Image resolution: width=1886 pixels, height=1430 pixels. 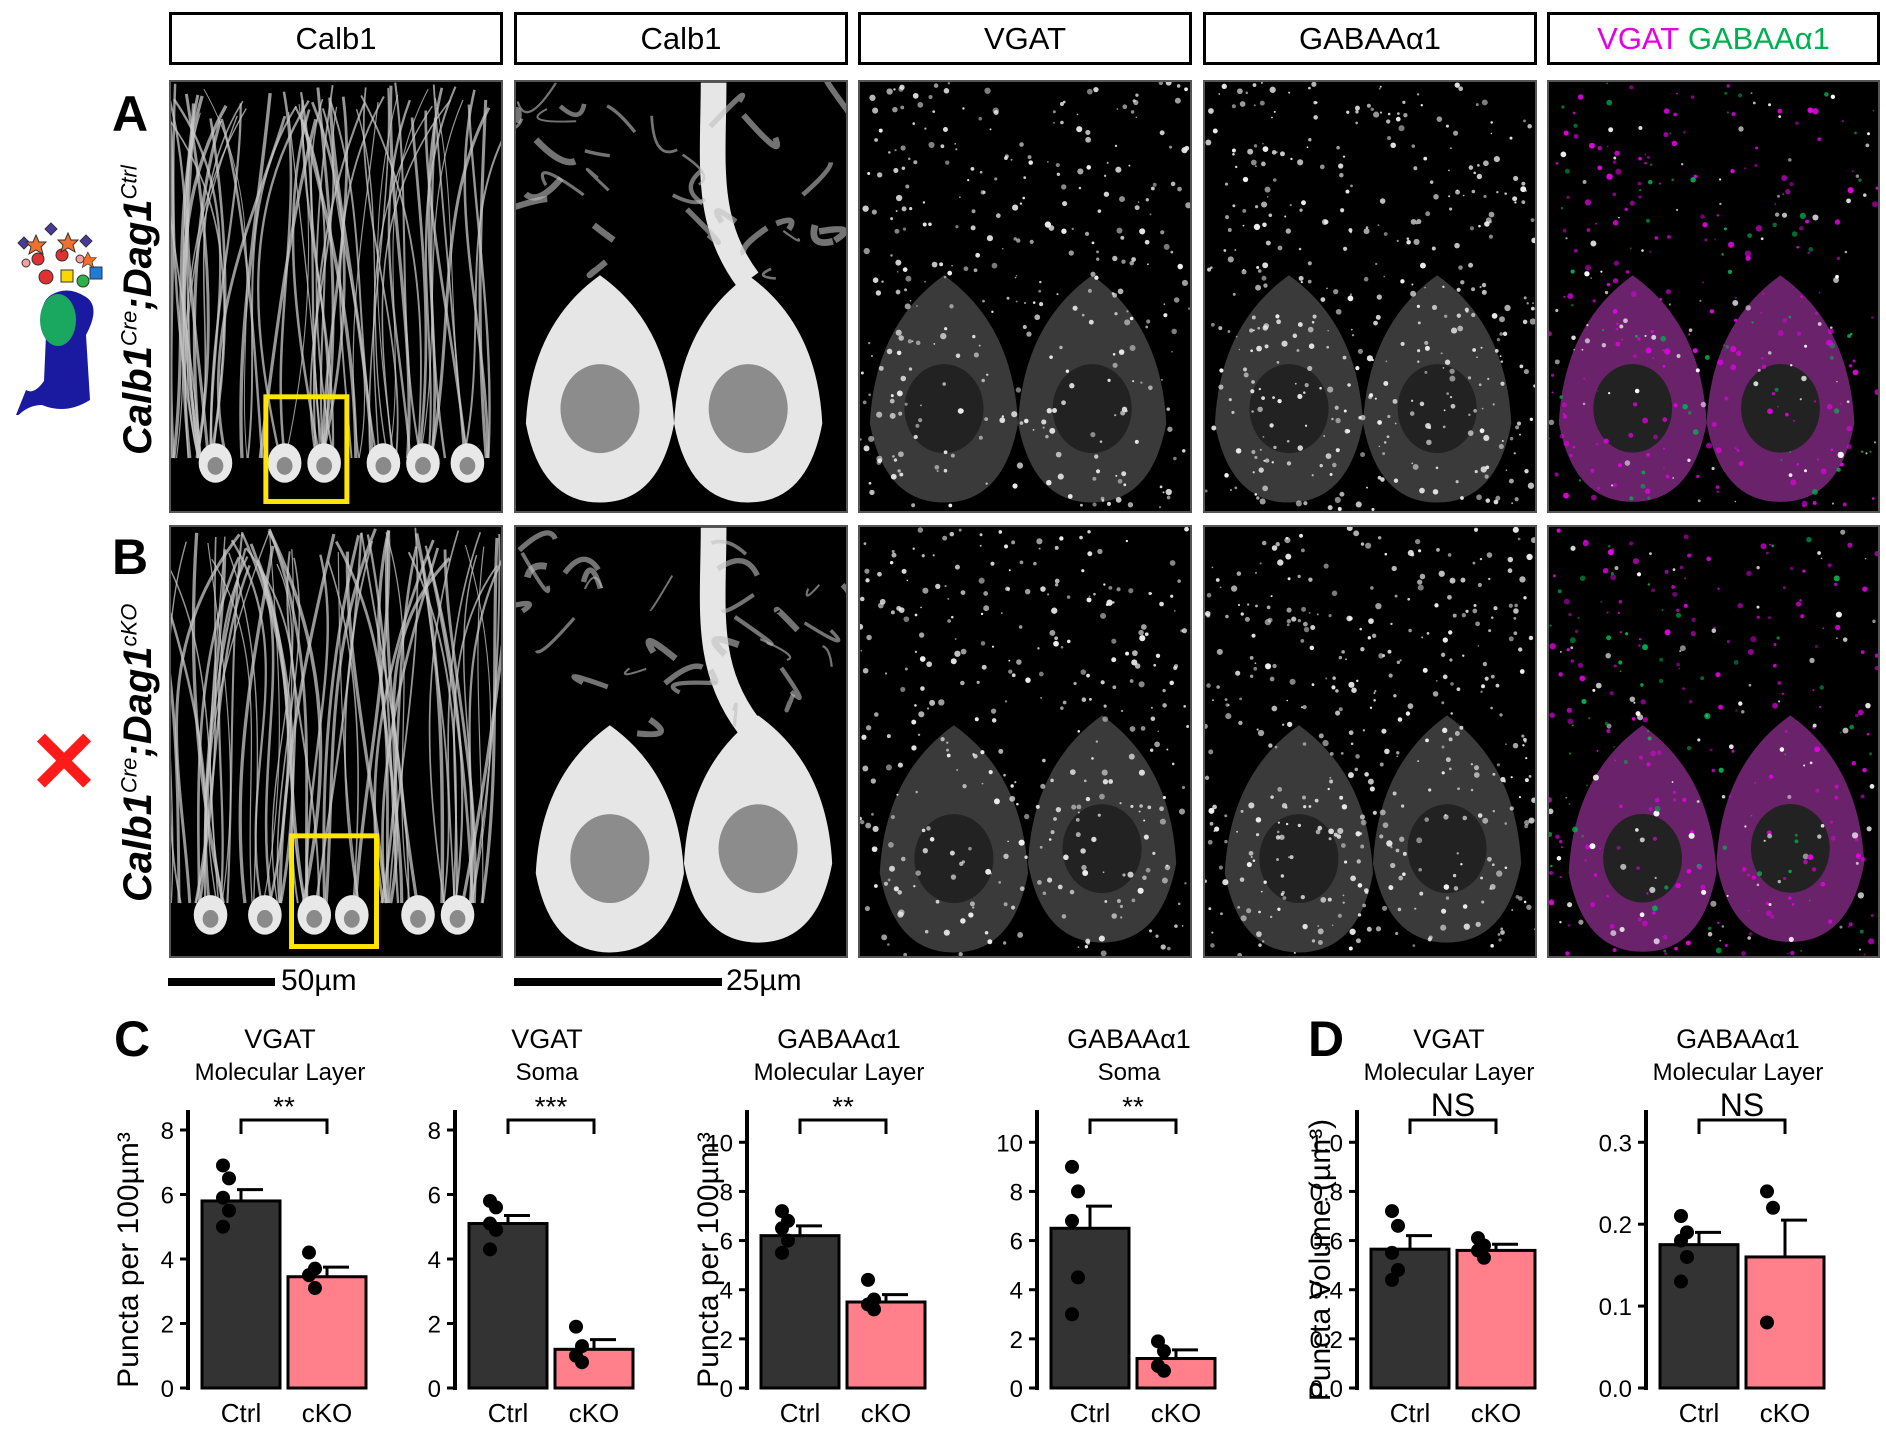 What do you see at coordinates (132, 1039) in the screenshot?
I see `panel-label-c: C` at bounding box center [132, 1039].